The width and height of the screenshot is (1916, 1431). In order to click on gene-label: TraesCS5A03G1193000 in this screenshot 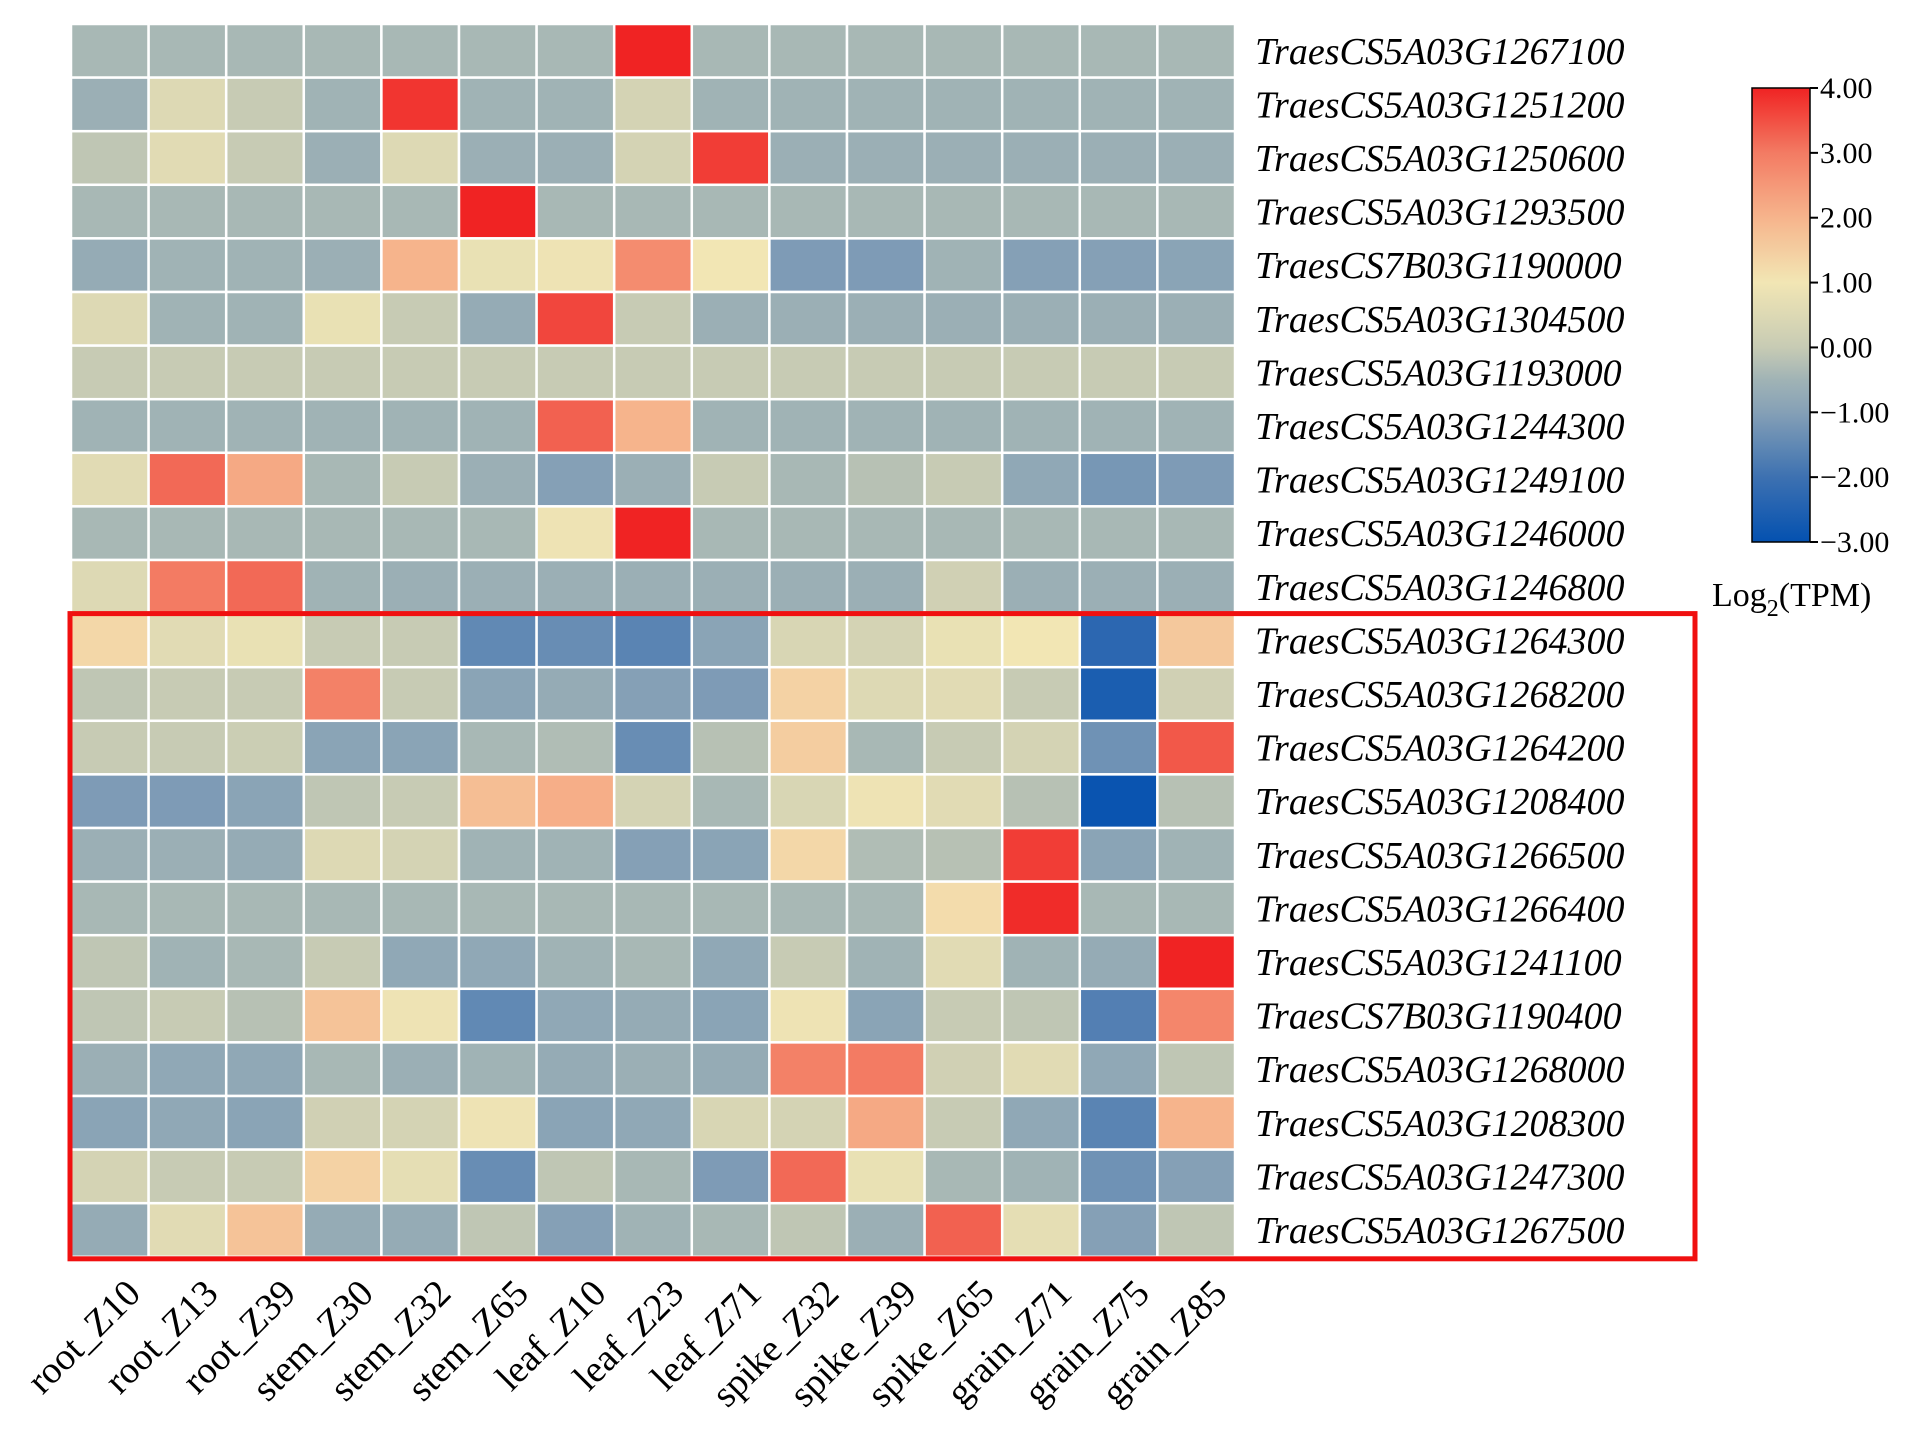, I will do `click(1438, 373)`.